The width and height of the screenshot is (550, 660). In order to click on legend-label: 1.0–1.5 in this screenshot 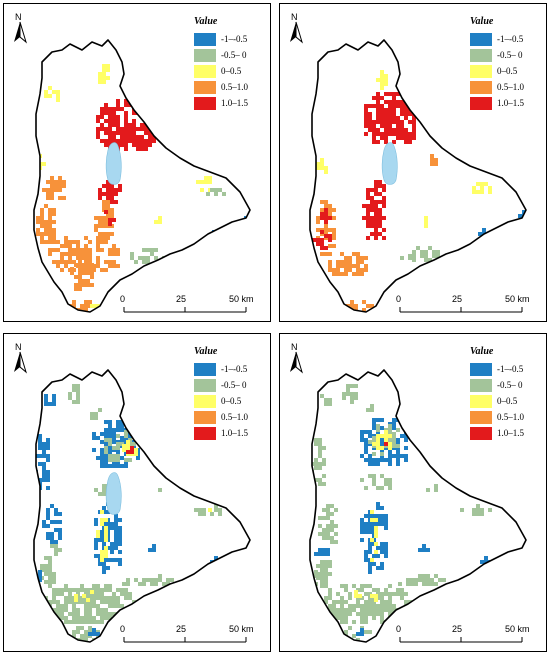, I will do `click(234, 433)`.